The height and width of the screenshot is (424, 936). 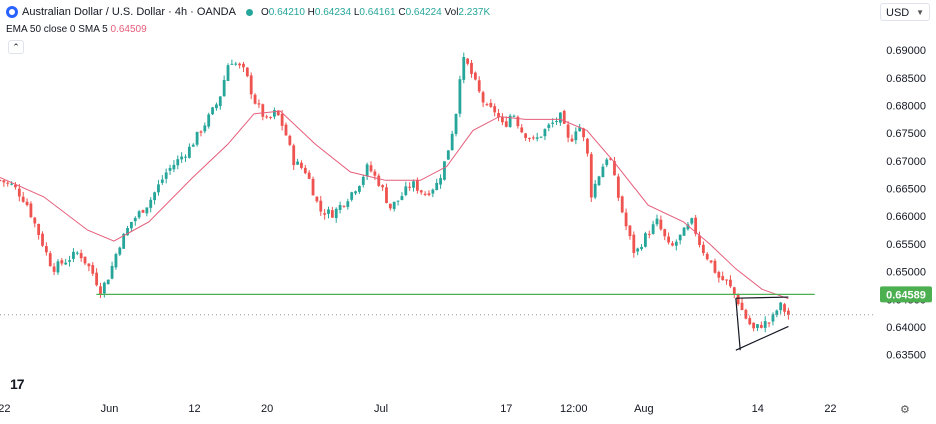 What do you see at coordinates (311, 12) in the screenshot?
I see `high-label: H` at bounding box center [311, 12].